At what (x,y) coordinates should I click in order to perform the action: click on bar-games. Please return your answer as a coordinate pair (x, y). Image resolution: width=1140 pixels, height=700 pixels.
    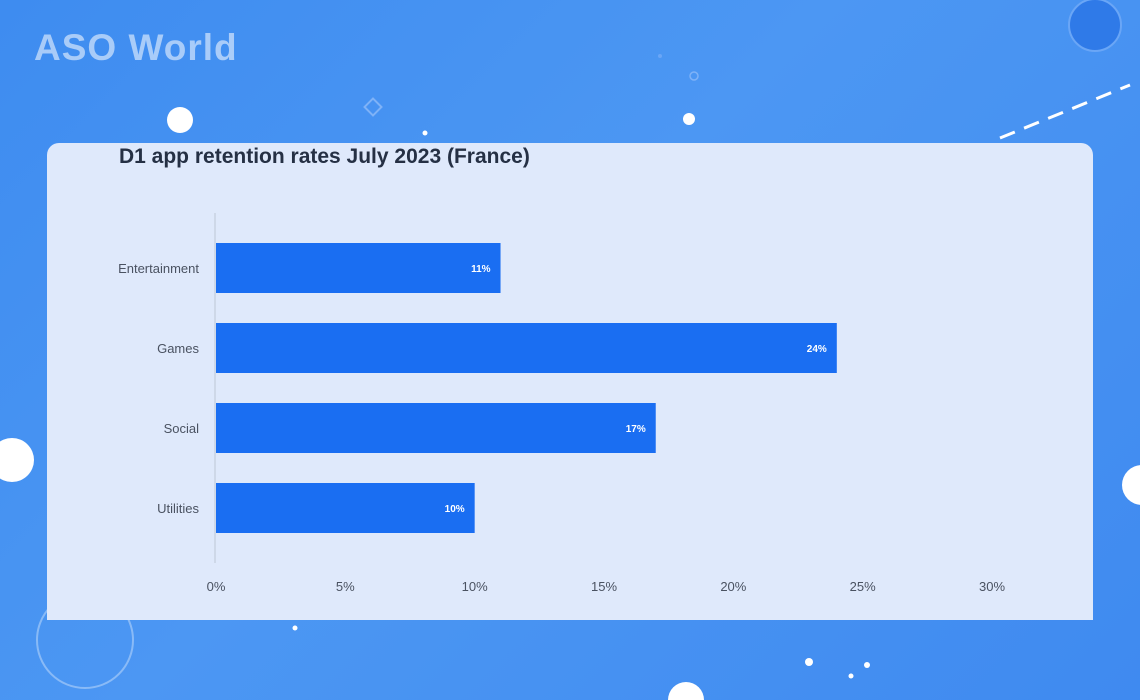
    Looking at the image, I should click on (526, 348).